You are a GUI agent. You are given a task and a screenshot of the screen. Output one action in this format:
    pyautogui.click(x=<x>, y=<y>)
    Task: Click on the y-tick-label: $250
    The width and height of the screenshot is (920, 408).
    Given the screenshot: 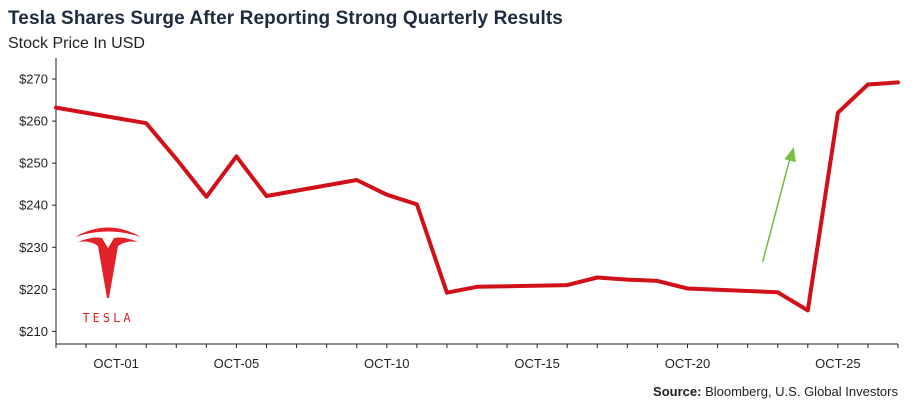 What is the action you would take?
    pyautogui.click(x=33, y=163)
    